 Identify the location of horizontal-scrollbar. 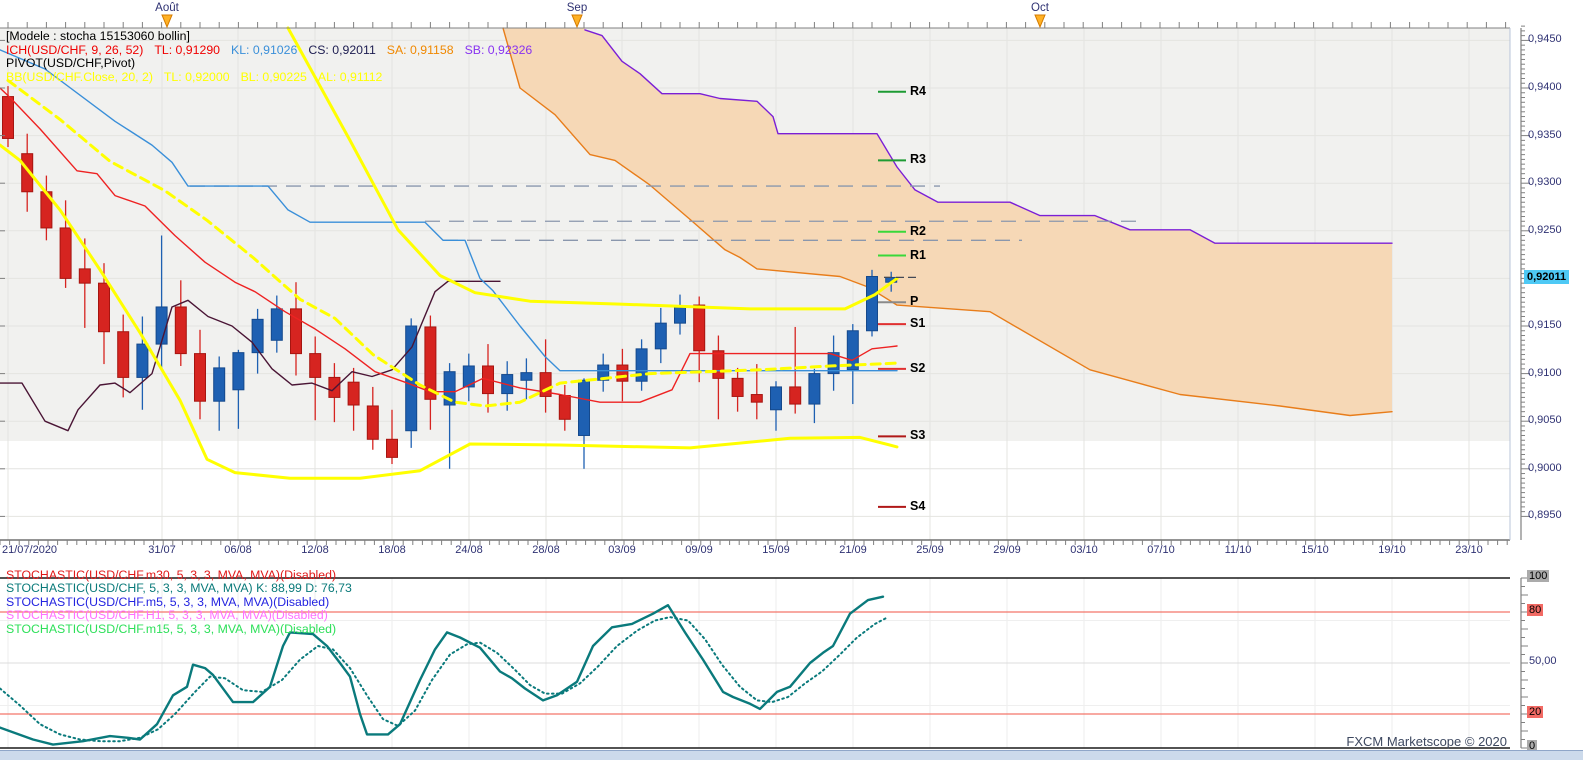
(791, 755).